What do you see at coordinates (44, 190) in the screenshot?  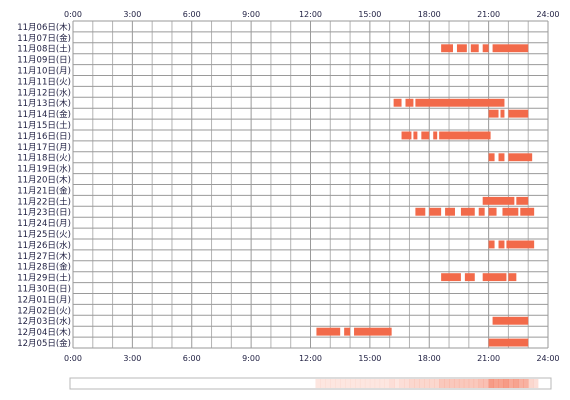 I see `row-label: 11月21日(金)` at bounding box center [44, 190].